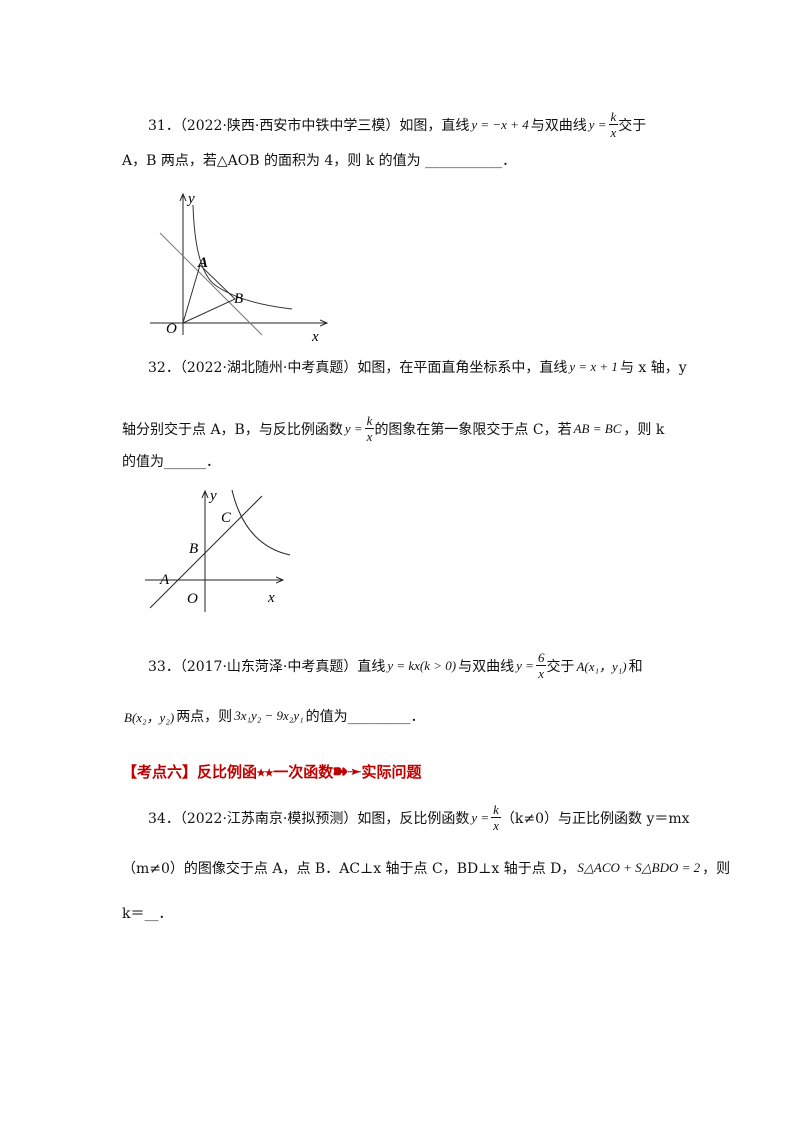 This screenshot has height=1132, width=800. Describe the element at coordinates (226, 518) in the screenshot. I see `fig-label: C` at that location.